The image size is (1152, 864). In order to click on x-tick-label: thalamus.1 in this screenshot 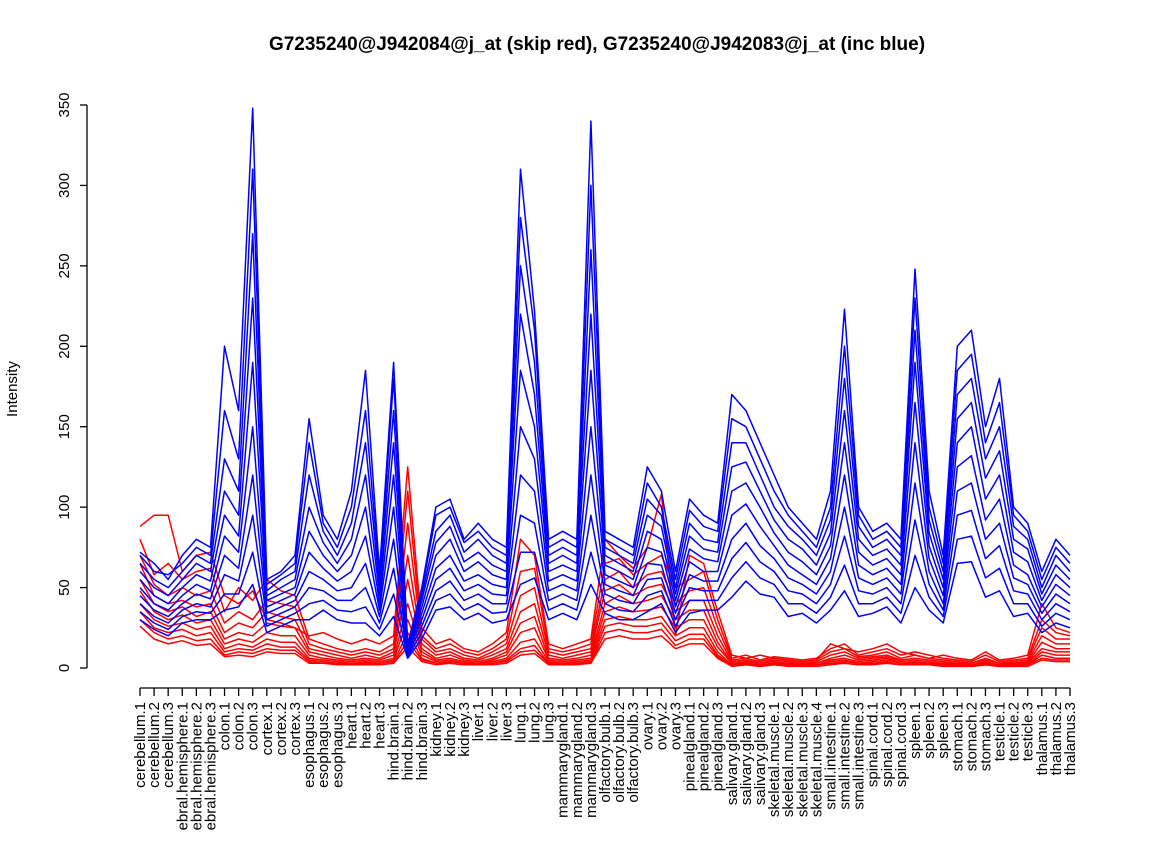, I will do `click(1042, 738)`.